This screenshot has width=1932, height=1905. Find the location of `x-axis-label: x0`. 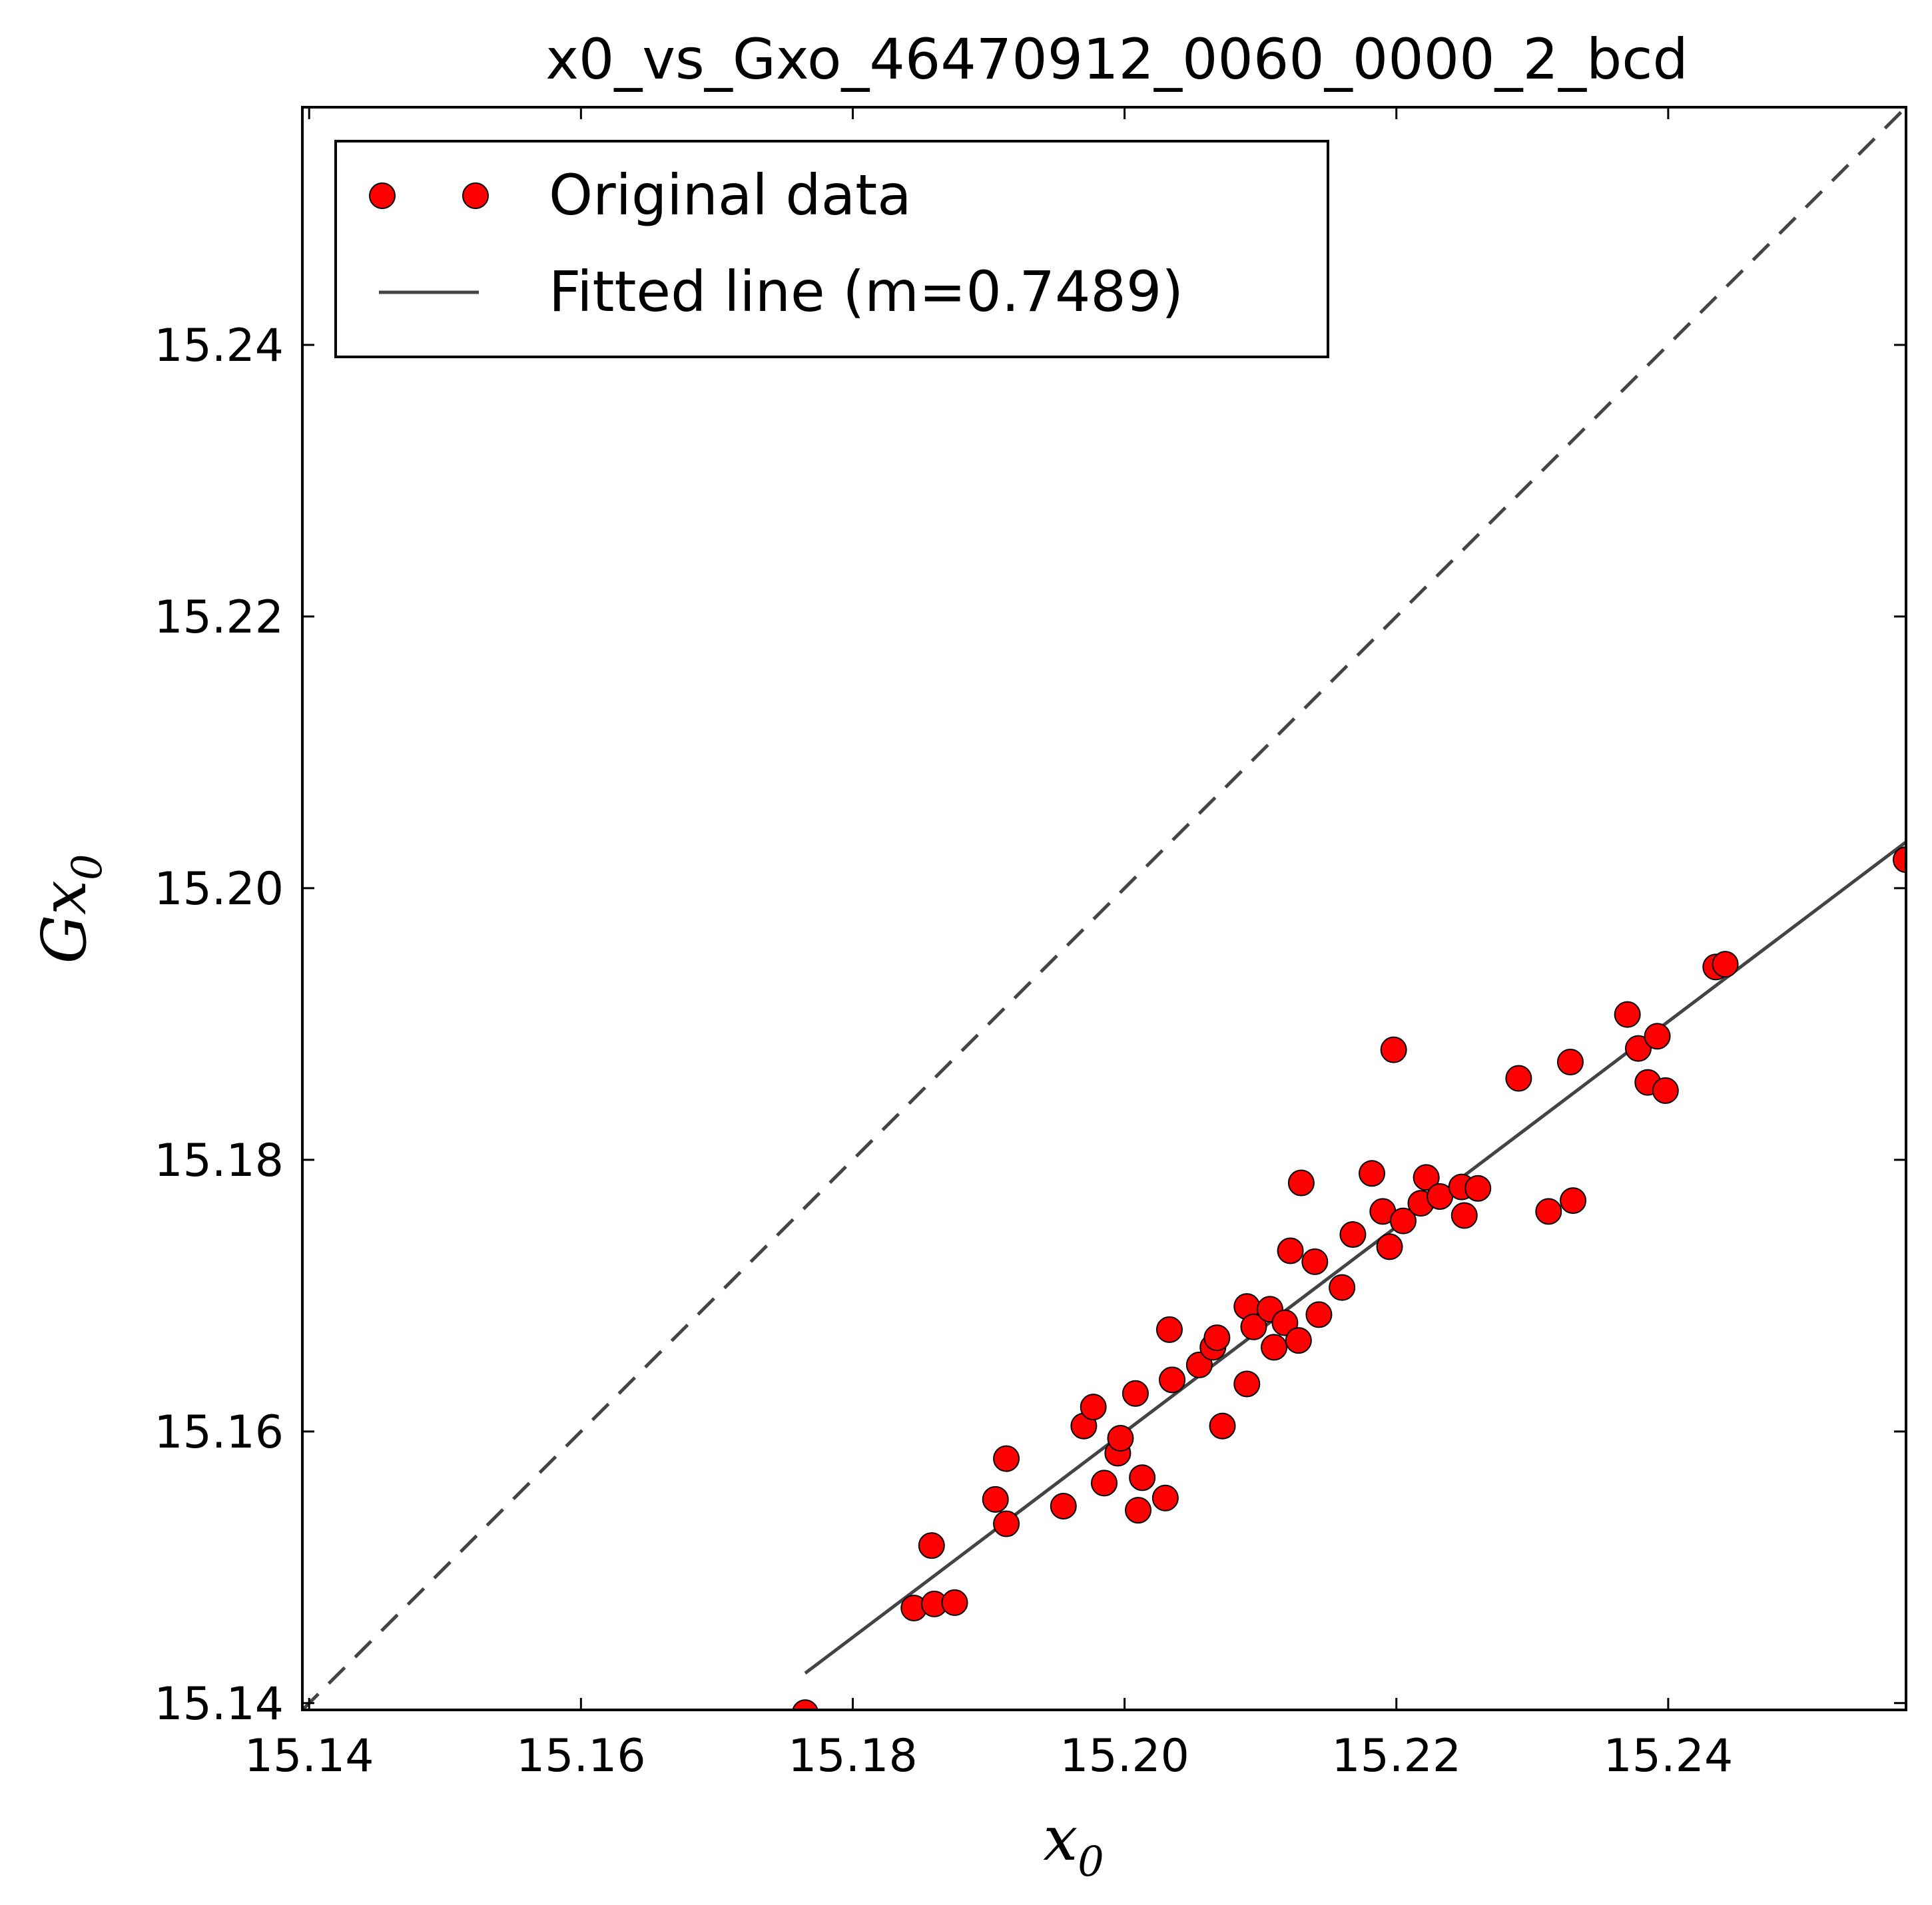

x-axis-label: x0 is located at coordinates (1073, 1844).